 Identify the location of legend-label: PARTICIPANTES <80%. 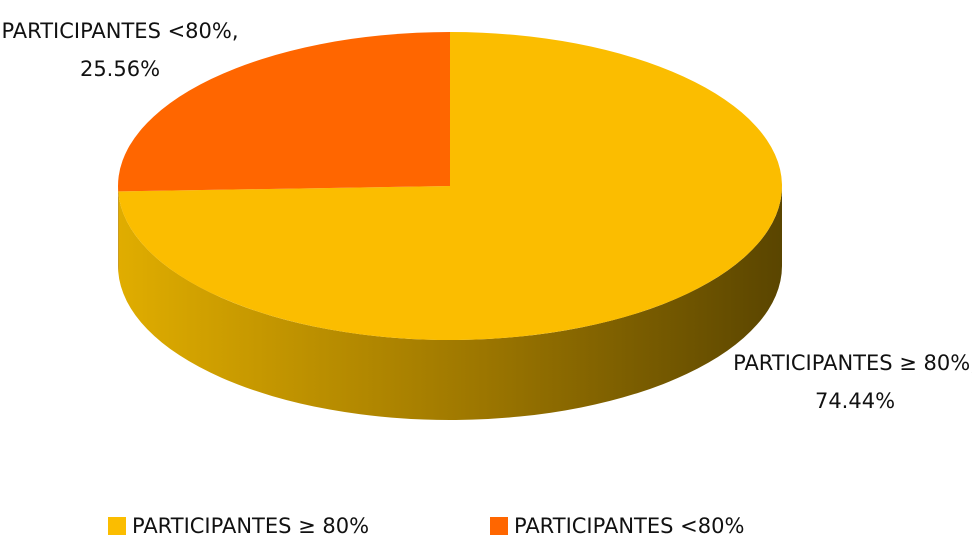
(629, 526).